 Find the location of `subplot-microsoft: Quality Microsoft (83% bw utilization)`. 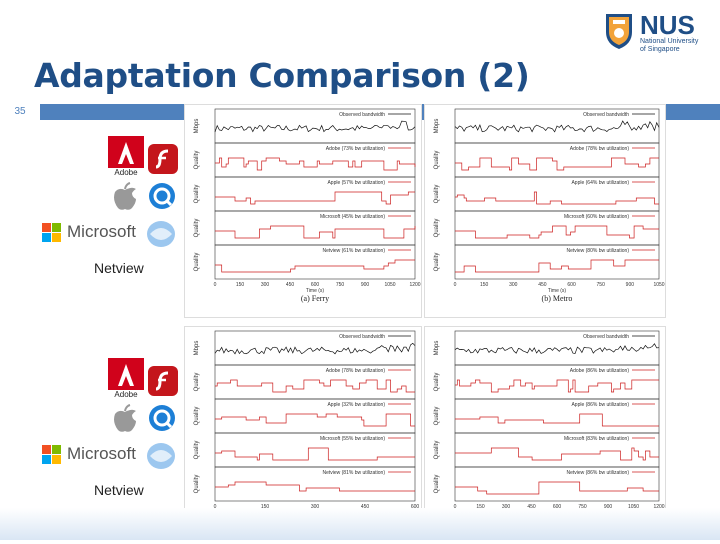

subplot-microsoft: Quality Microsoft (83% bw utilization) is located at coordinates (547, 450).